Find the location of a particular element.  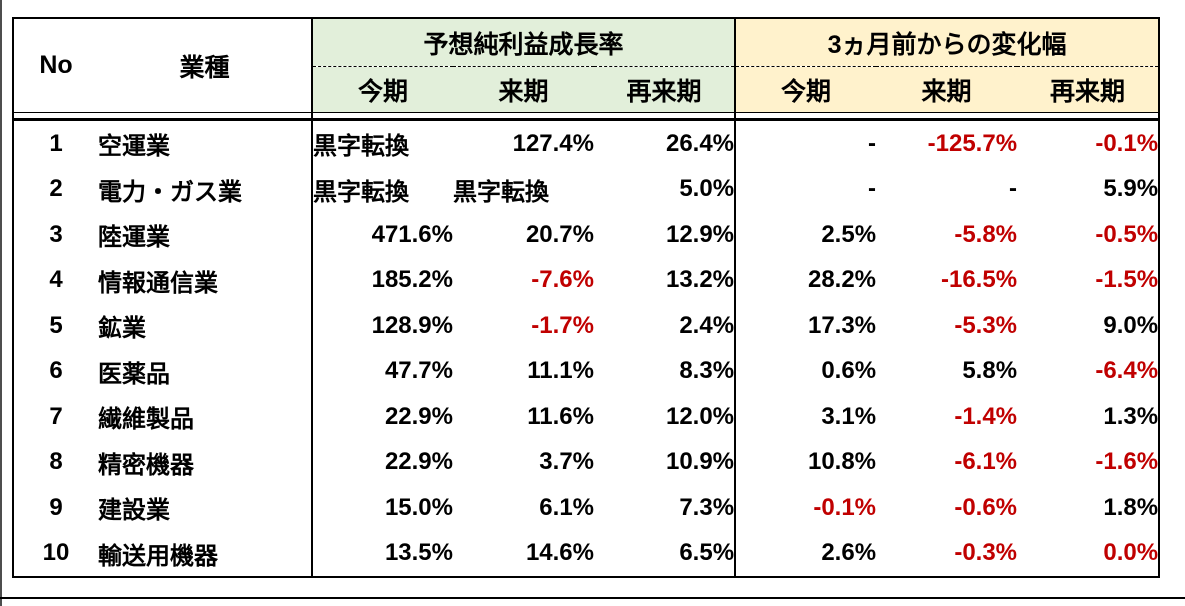

forecast-current: 128.9% is located at coordinates (412, 325).